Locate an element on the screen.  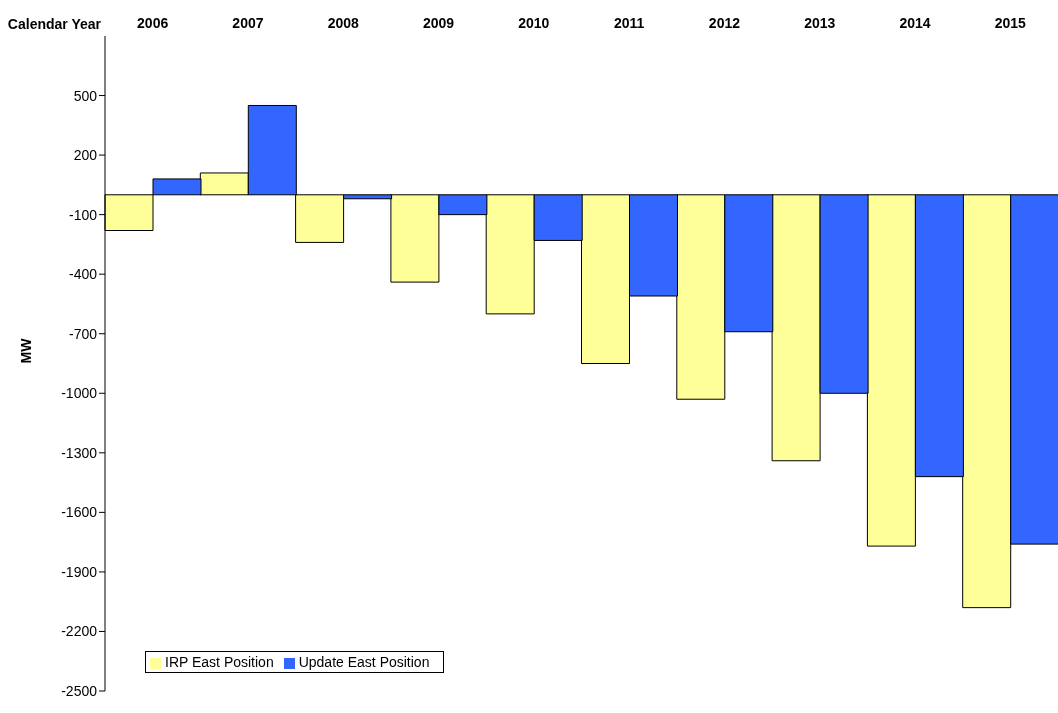
y-tick-label: -1600 is located at coordinates (79, 512).